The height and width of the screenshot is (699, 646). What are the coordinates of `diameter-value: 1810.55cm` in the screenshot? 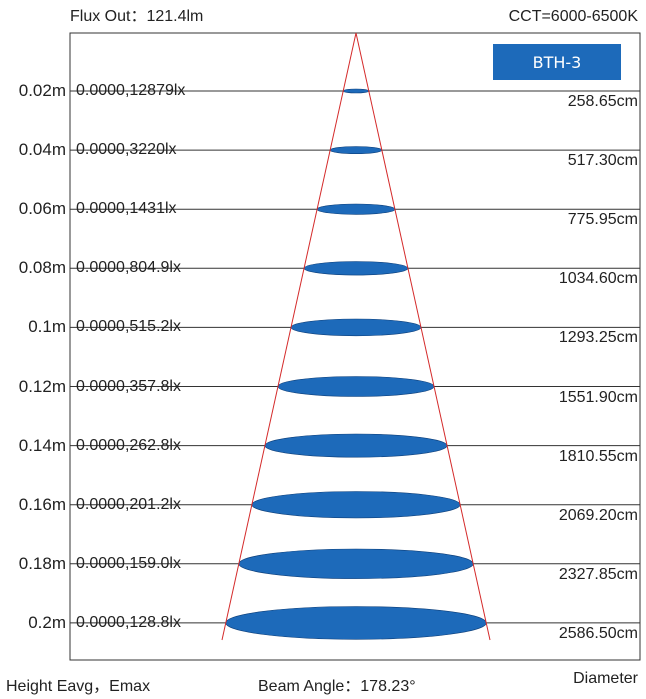 It's located at (598, 456).